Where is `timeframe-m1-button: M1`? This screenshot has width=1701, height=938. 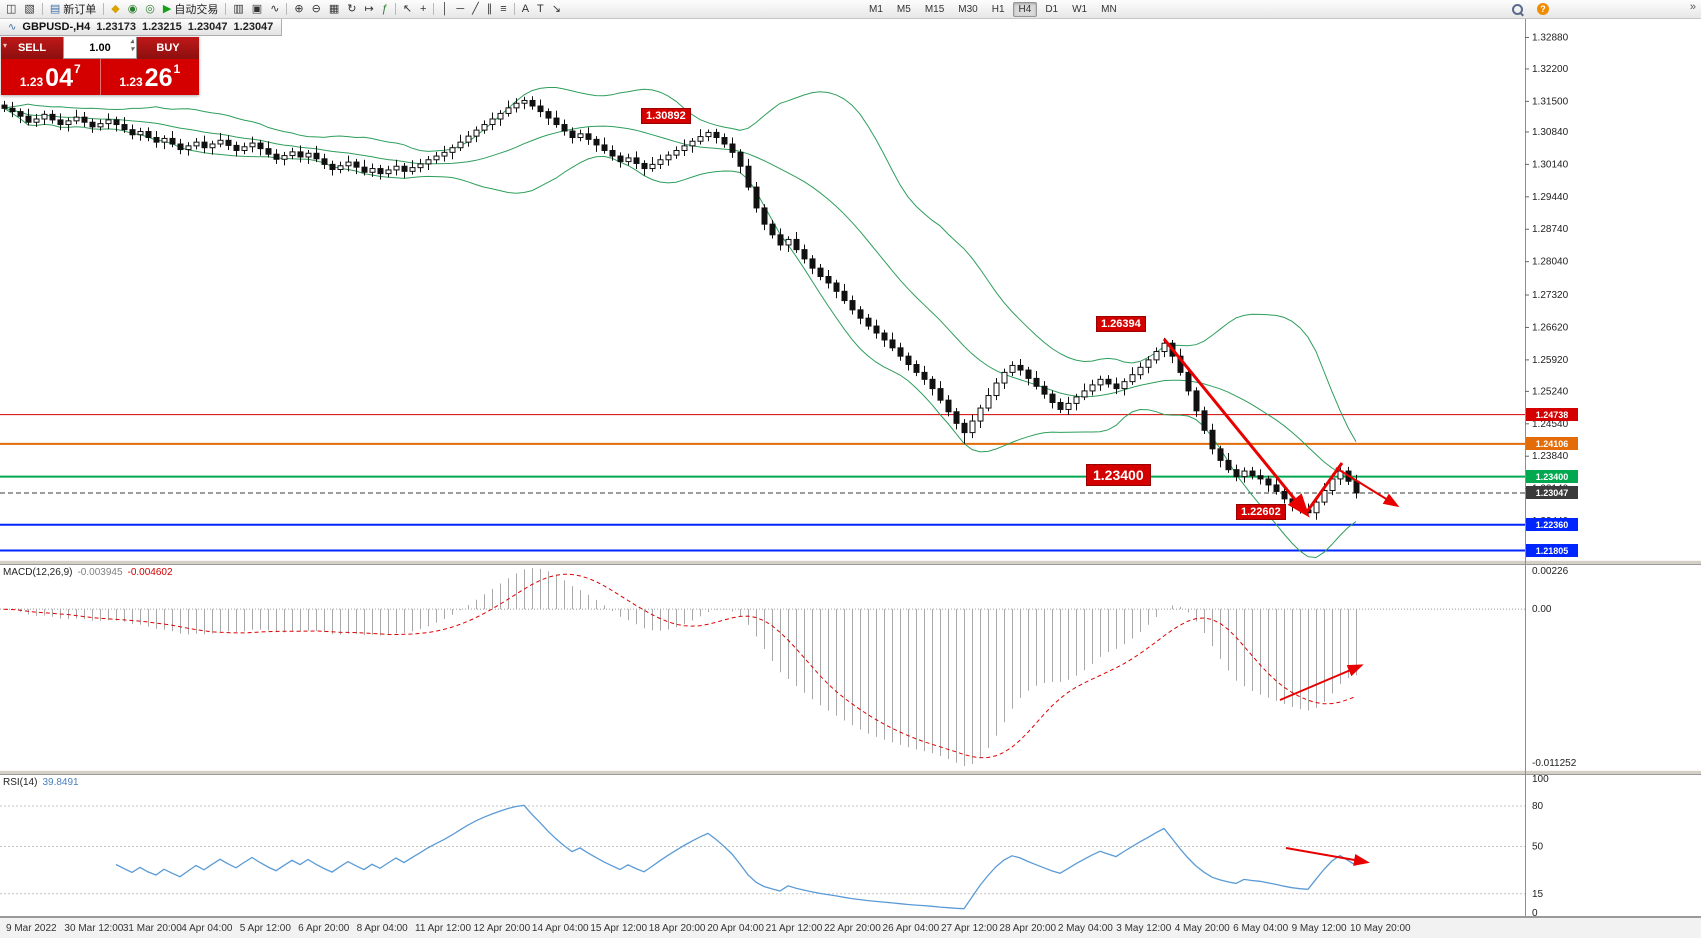
timeframe-m1-button: M1 is located at coordinates (876, 9).